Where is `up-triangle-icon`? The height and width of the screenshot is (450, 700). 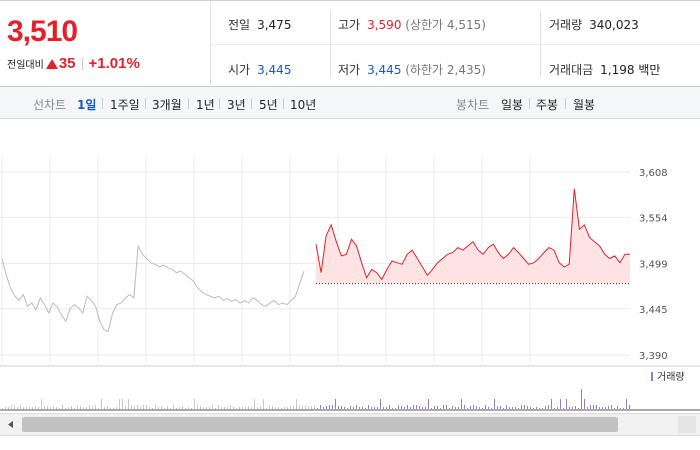 up-triangle-icon is located at coordinates (51, 63).